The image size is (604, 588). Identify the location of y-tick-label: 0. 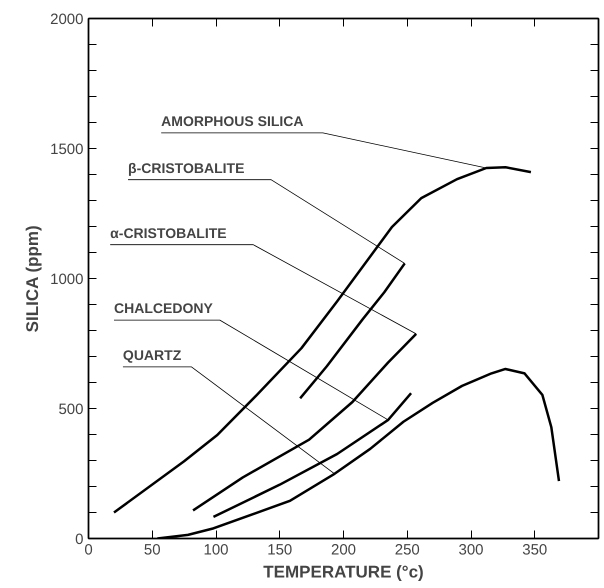
(79, 539).